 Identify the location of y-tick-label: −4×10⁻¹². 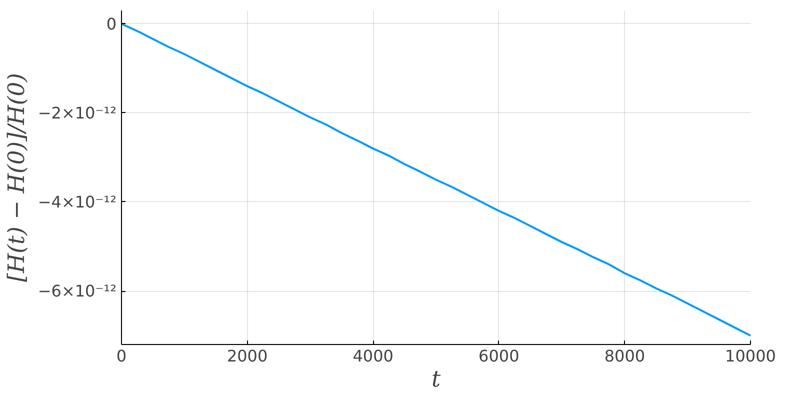
(77, 202).